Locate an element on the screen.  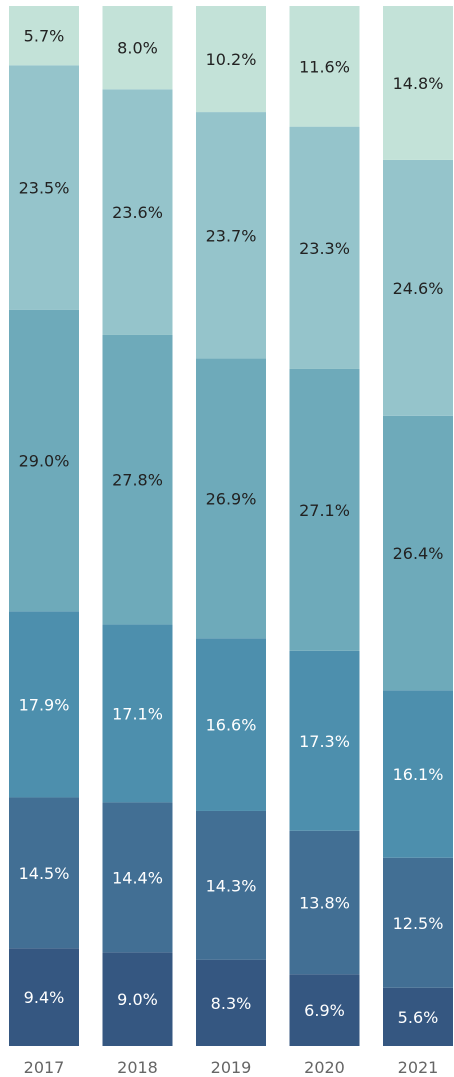
data-label-2020-4: 23.3% is located at coordinates (324, 248).